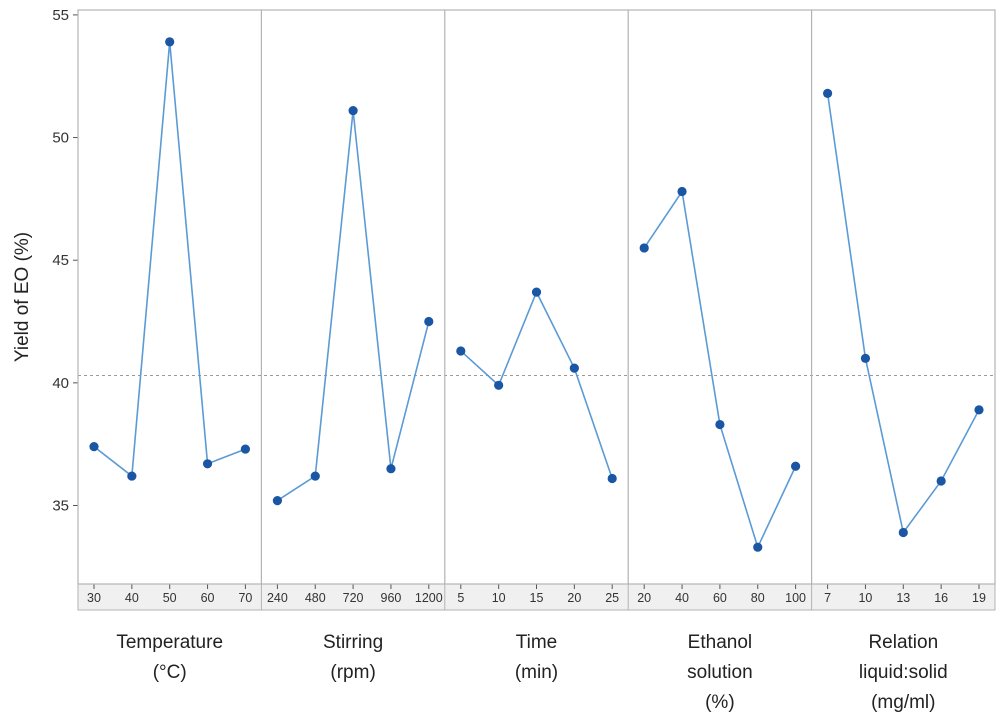 This screenshot has width=998, height=716. I want to click on panel-label: (min), so click(536, 672).